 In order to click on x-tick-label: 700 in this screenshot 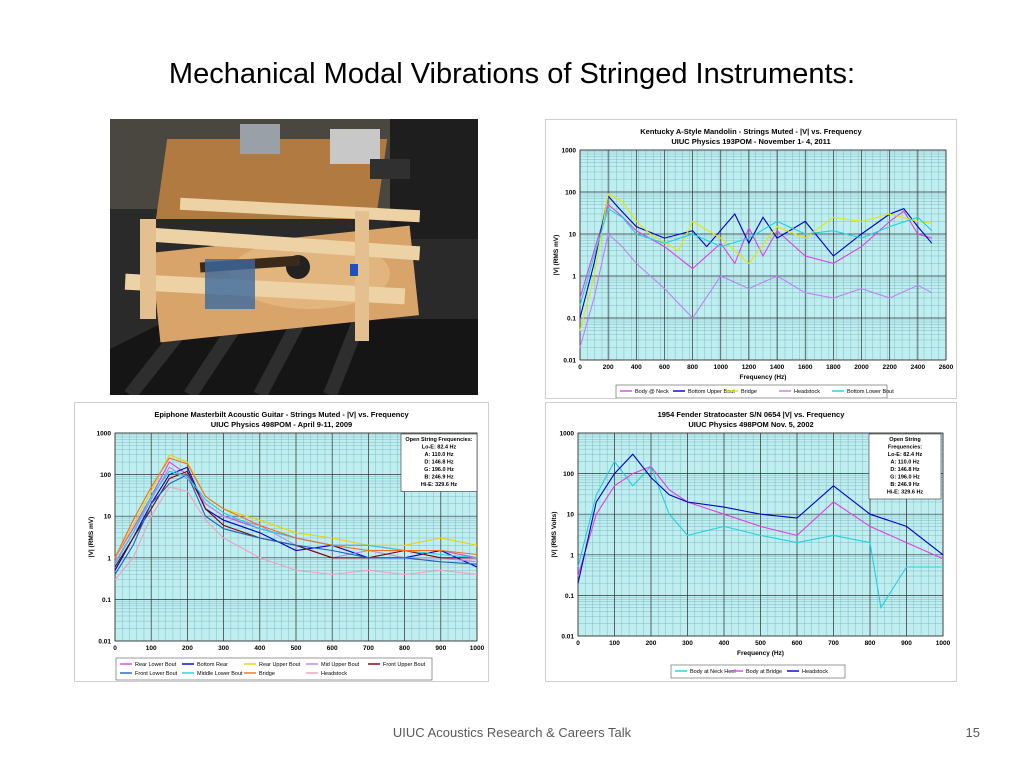, I will do `click(833, 643)`.